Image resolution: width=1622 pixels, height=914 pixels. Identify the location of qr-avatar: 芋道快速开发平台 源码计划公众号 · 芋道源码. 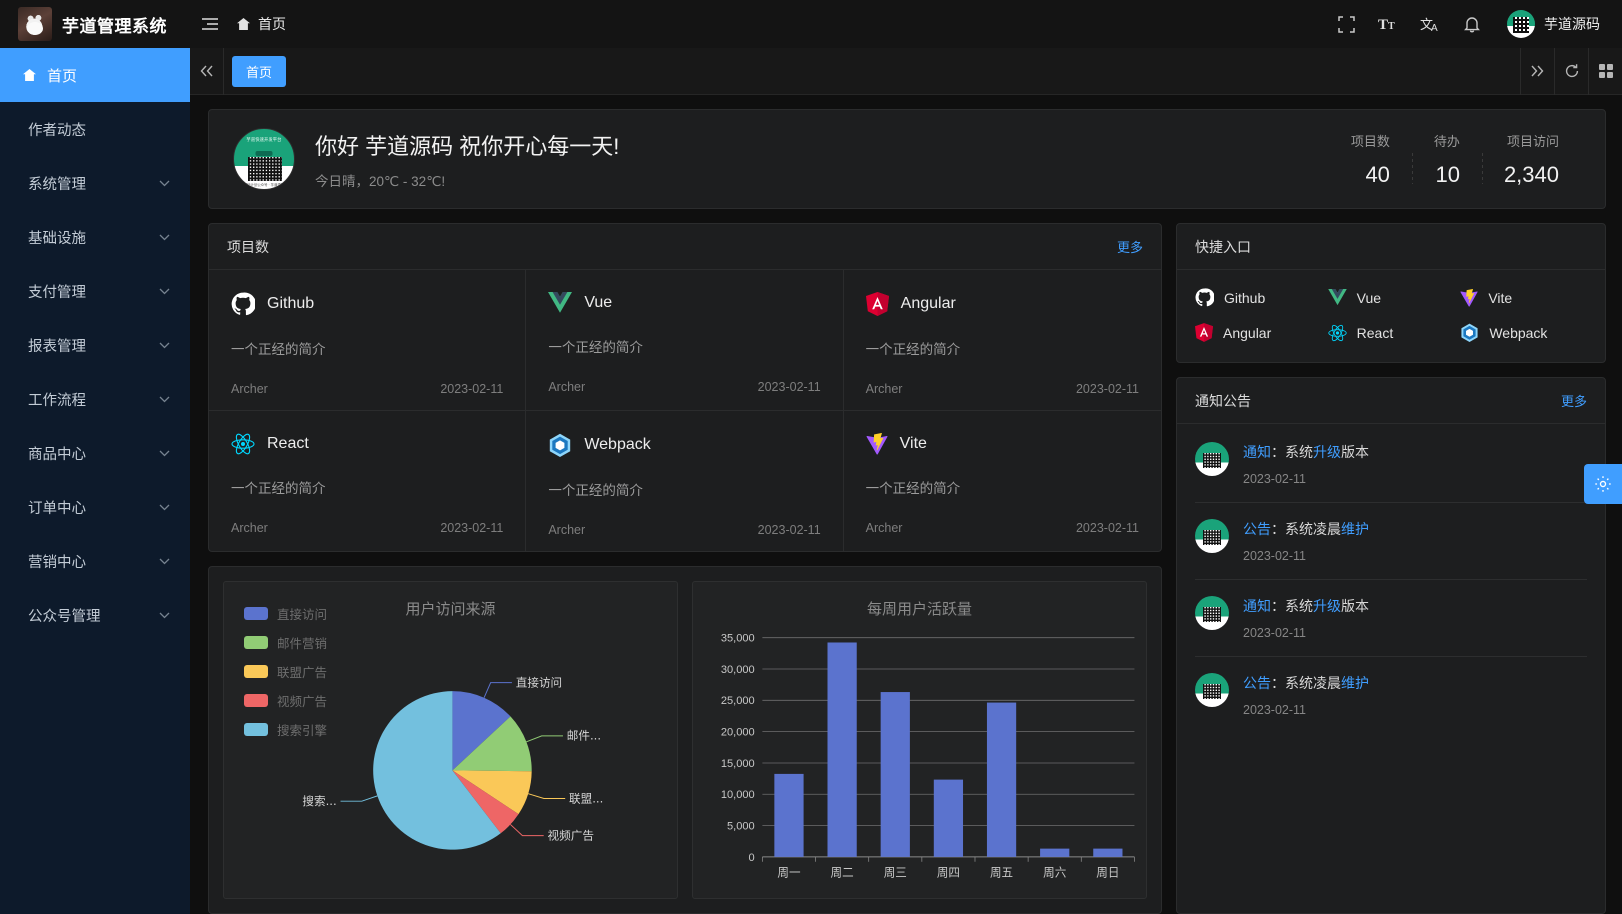
(264, 159).